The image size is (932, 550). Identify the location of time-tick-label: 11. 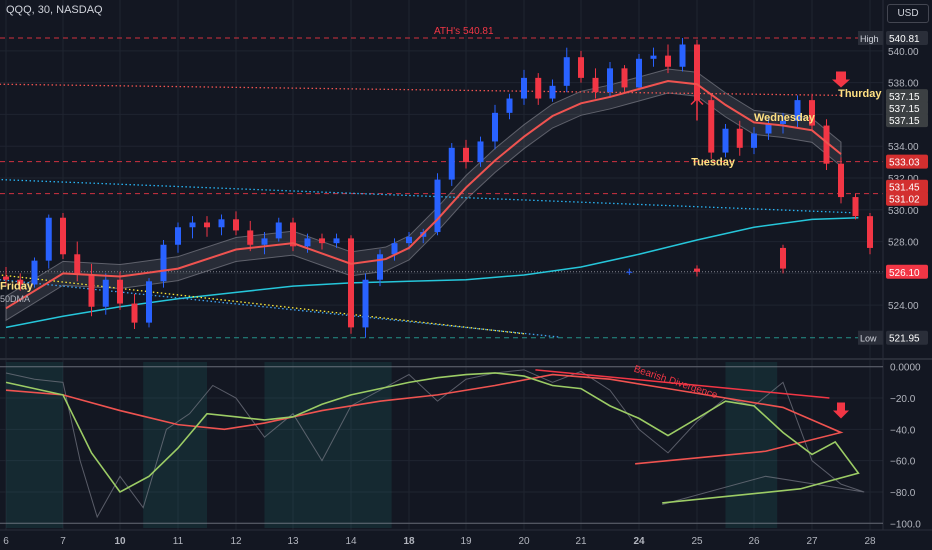
(178, 541).